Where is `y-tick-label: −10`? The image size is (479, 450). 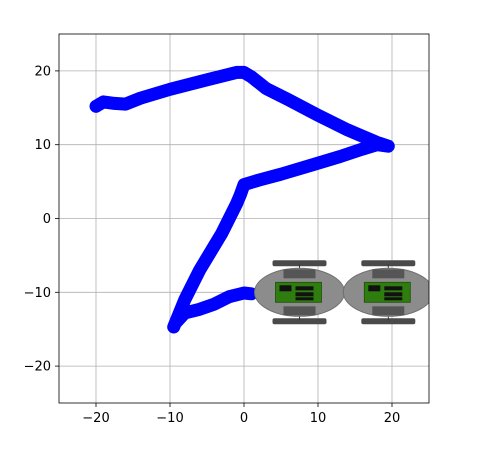 y-tick-label: −10 is located at coordinates (37, 293).